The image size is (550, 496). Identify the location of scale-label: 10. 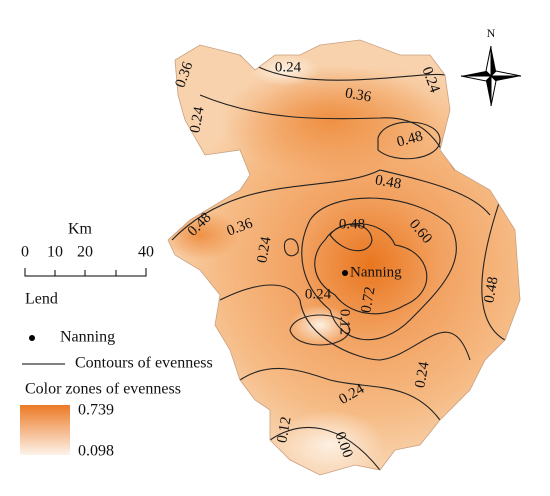
(55, 252).